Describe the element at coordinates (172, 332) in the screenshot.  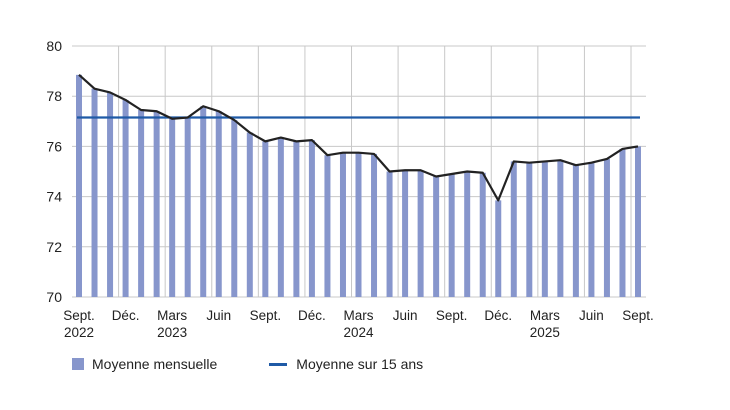
I see `x-tick-year-label: 2023` at that location.